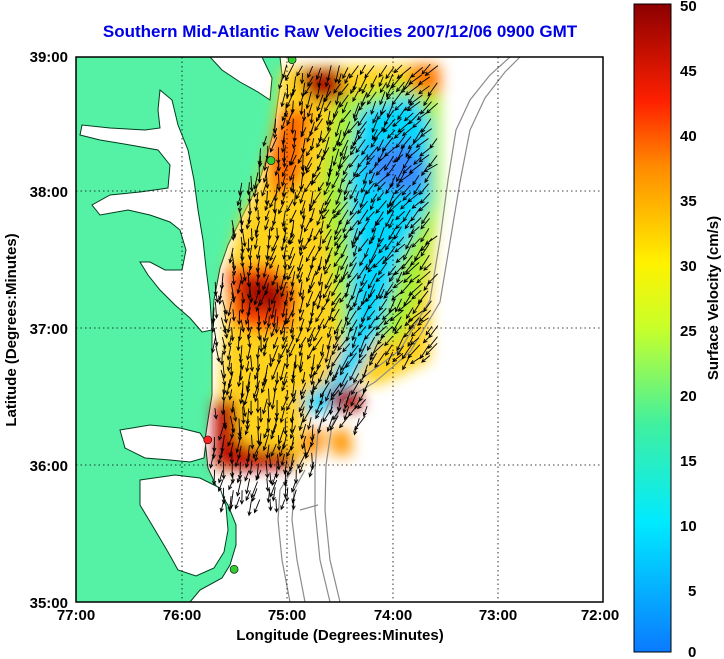  Describe the element at coordinates (692, 651) in the screenshot. I see `colorbar-tick-label: 0` at that location.